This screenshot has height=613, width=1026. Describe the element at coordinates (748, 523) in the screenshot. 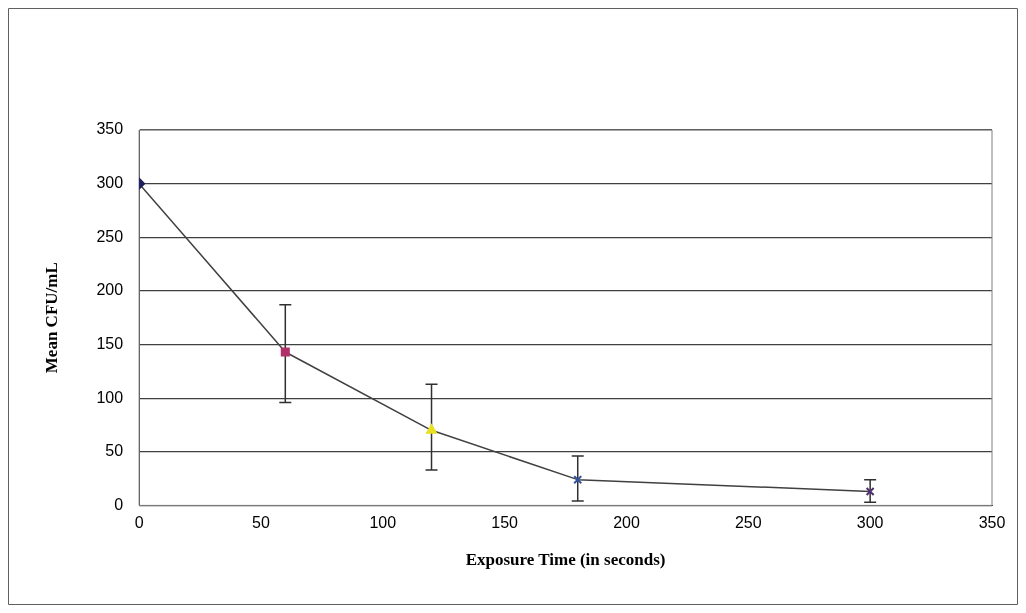

I see `x-tick-label: 250` at that location.